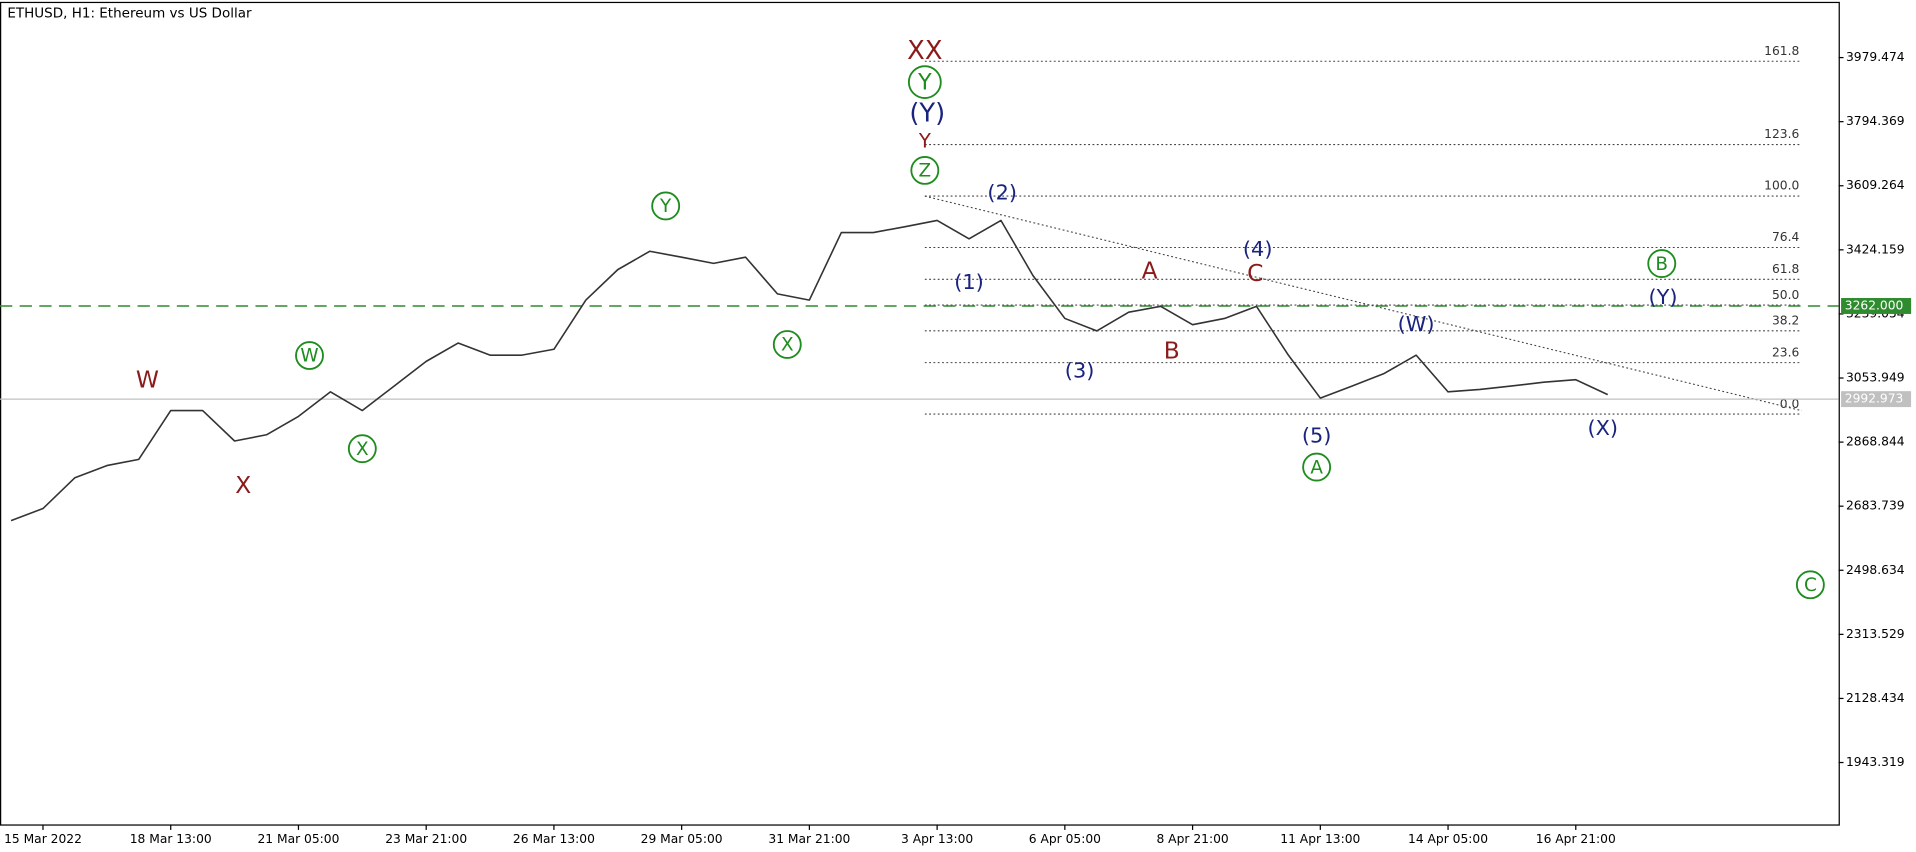 The image size is (1916, 852). Describe the element at coordinates (969, 282) in the screenshot. I see `wave-label: (1)` at that location.